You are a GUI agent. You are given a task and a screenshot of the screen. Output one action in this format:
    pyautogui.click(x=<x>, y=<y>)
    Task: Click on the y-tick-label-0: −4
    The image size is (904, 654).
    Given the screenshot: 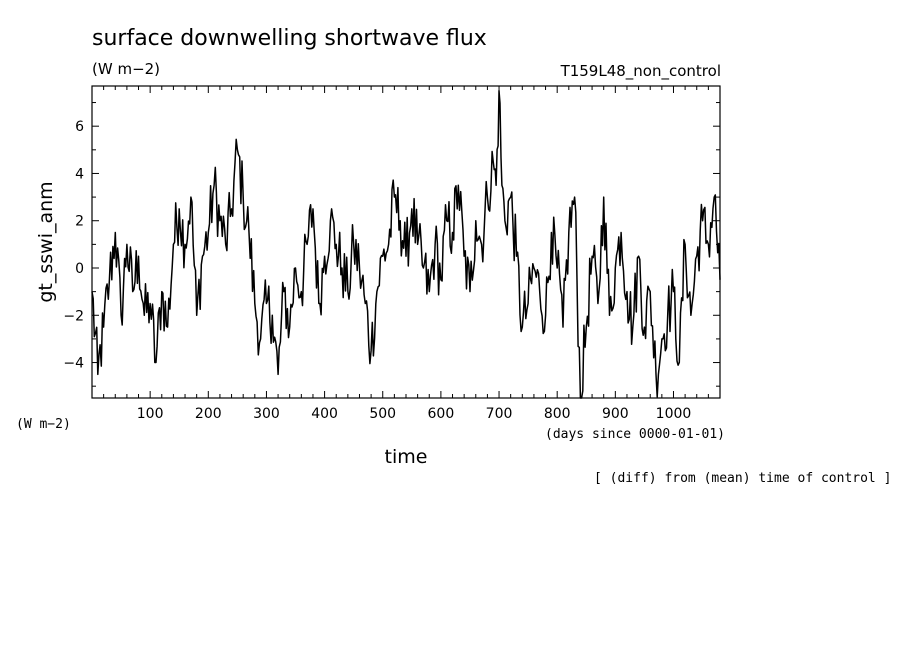 What is the action you would take?
    pyautogui.click(x=73, y=364)
    